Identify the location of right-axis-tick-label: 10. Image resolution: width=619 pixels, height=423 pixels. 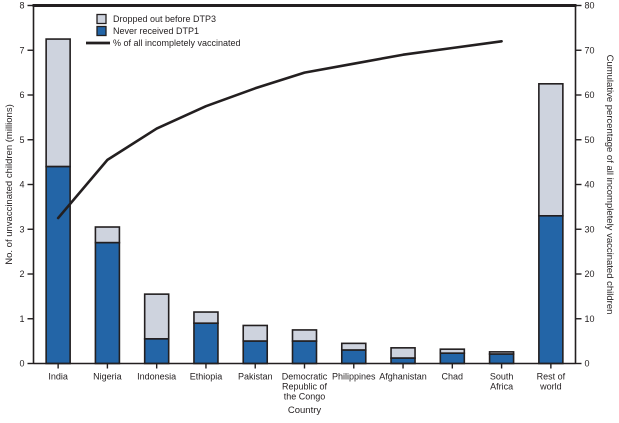
(590, 319).